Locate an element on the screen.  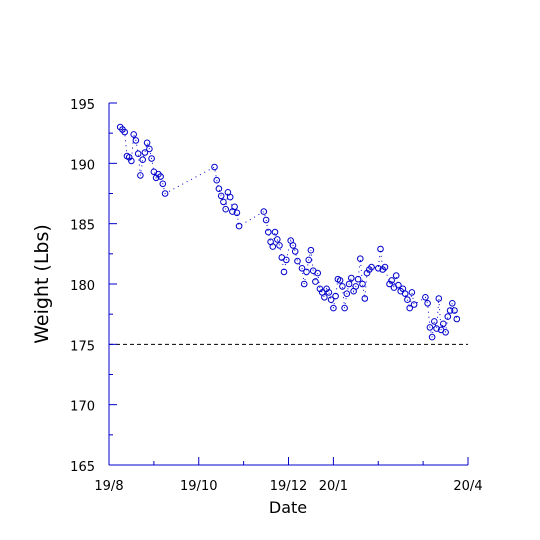
y-tick-label: 190 is located at coordinates (82, 165).